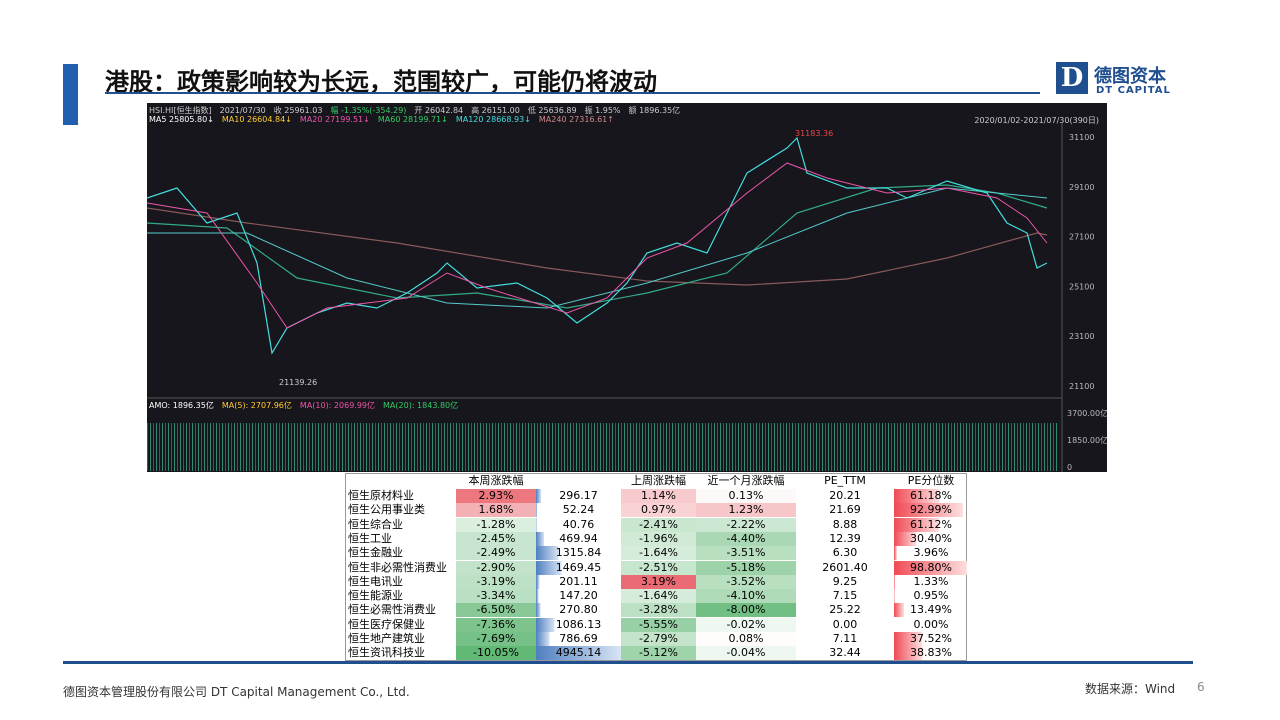  I want to click on table-cell: 13.49%, so click(931, 610).